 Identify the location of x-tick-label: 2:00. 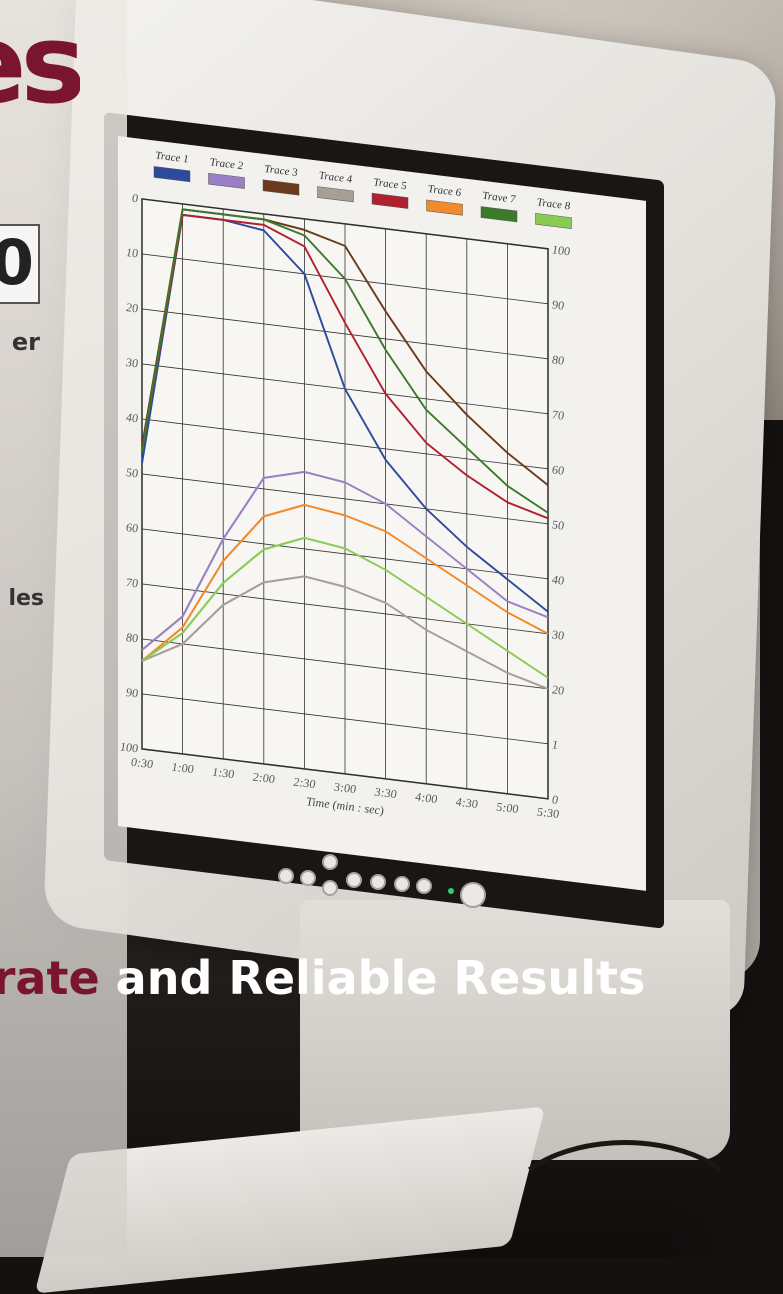
(264, 778).